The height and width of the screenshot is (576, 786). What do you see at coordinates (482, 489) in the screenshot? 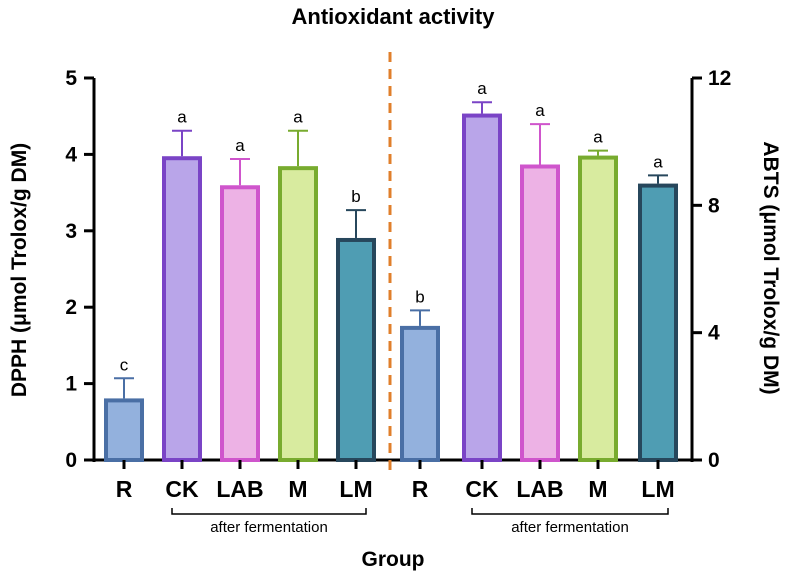
I see `category-label-right-ck: CK` at bounding box center [482, 489].